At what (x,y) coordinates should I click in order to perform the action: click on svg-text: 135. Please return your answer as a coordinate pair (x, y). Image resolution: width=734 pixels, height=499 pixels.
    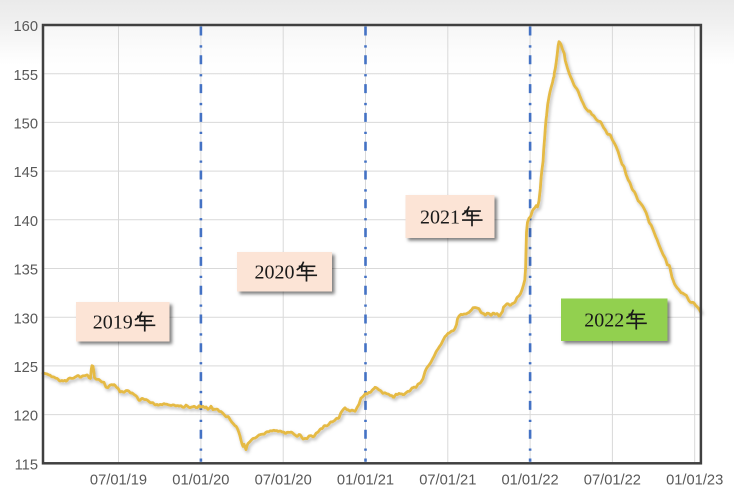
    Looking at the image, I should click on (25, 271).